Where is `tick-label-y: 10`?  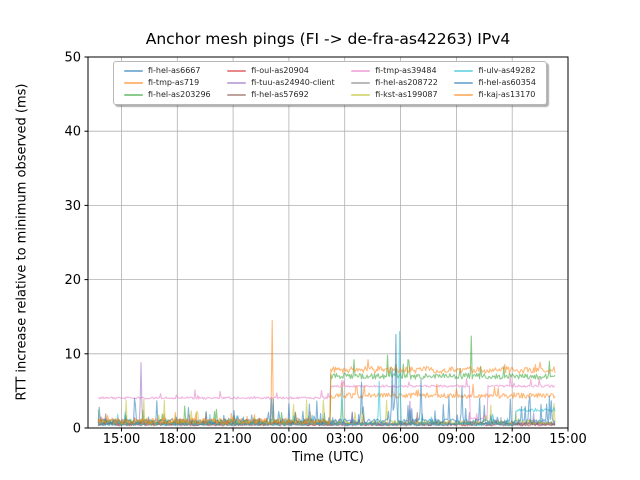
tick-label-y: 10 is located at coordinates (72, 354).